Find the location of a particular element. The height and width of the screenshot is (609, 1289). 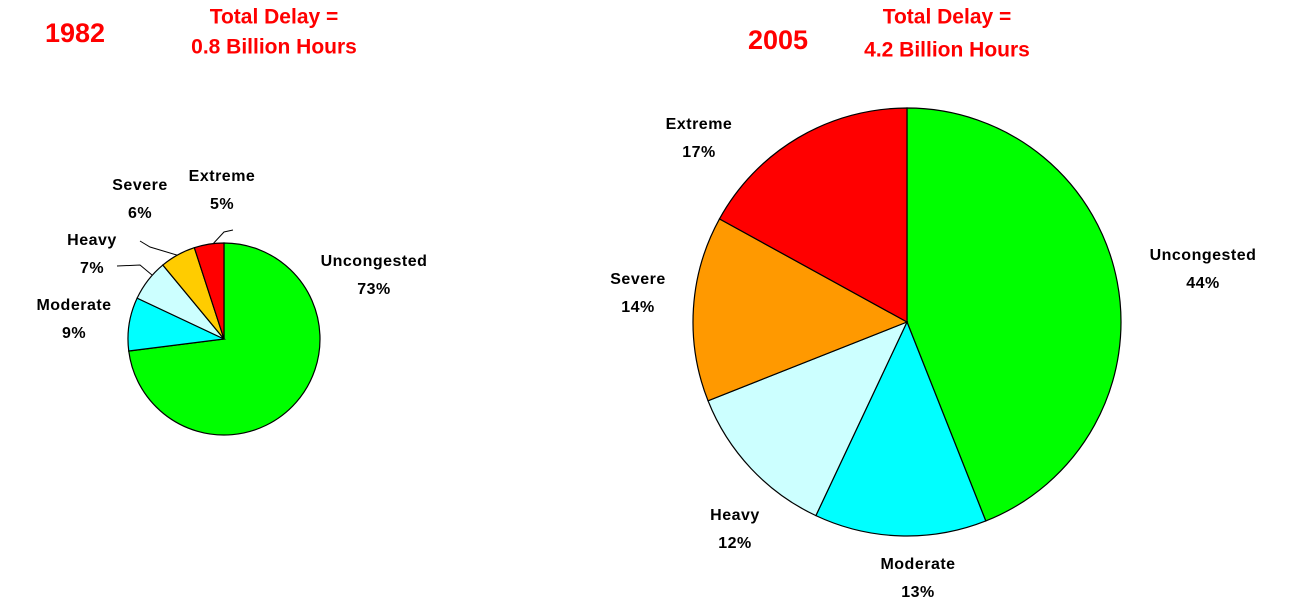

slice-value-label: 9% is located at coordinates (74, 333).